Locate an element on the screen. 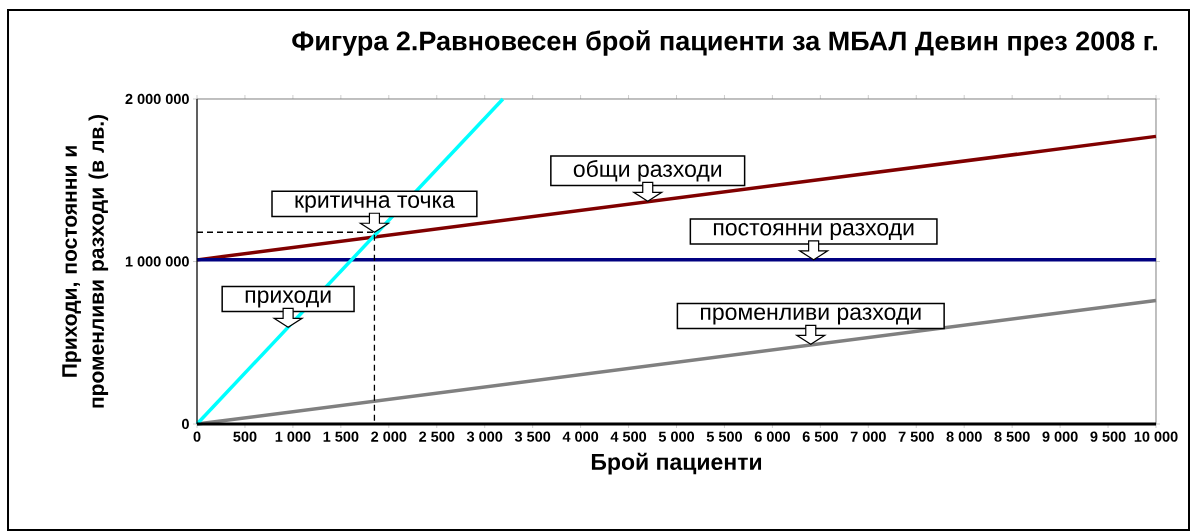 The height and width of the screenshot is (532, 1191). annotation: променливи разходи is located at coordinates (811, 316).